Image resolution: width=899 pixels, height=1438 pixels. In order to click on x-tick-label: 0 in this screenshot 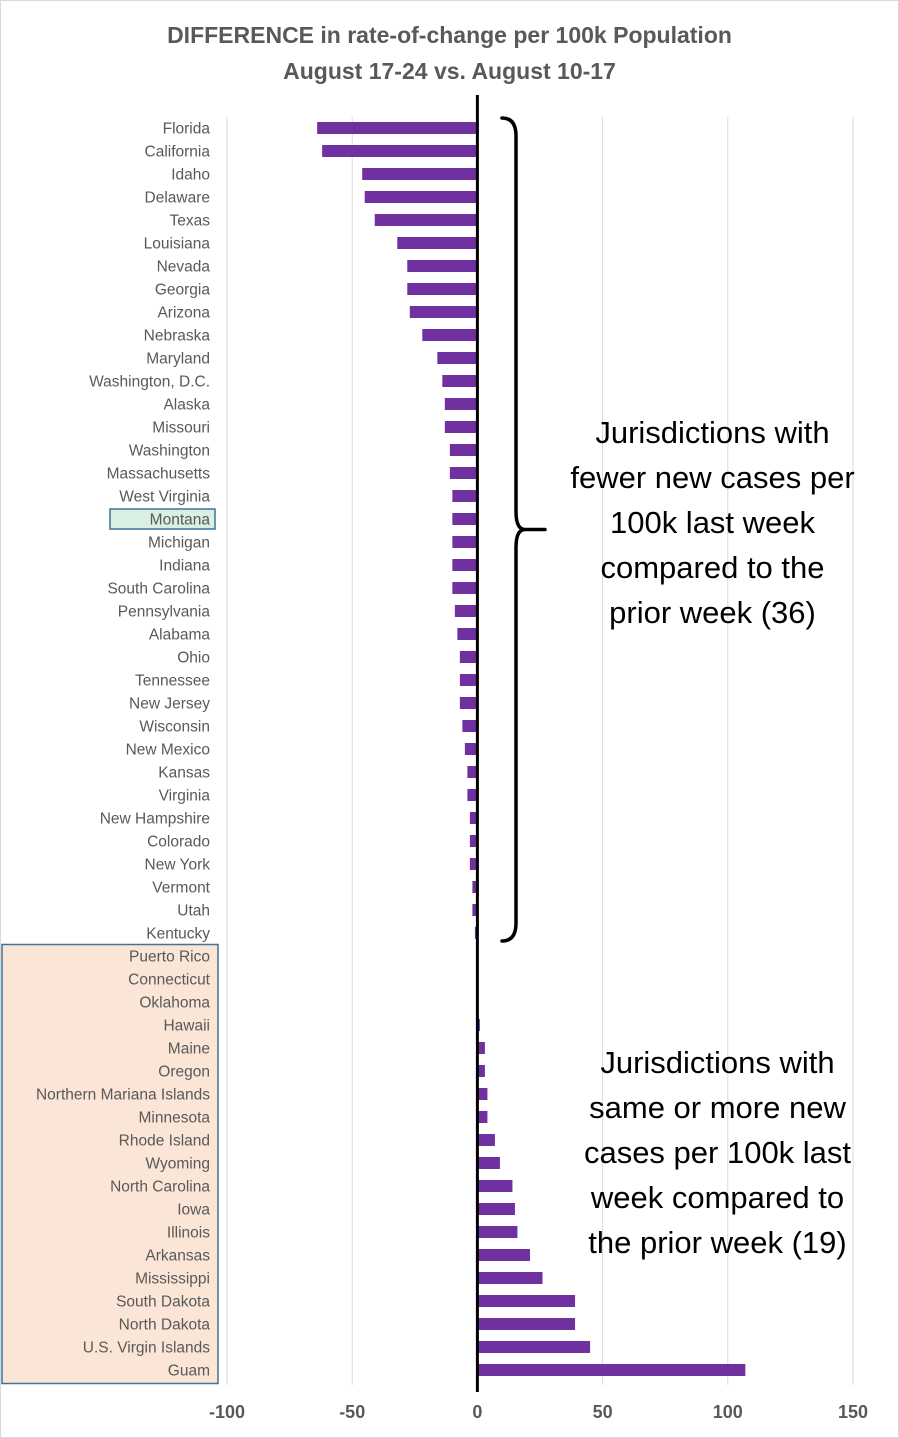, I will do `click(477, 1412)`.